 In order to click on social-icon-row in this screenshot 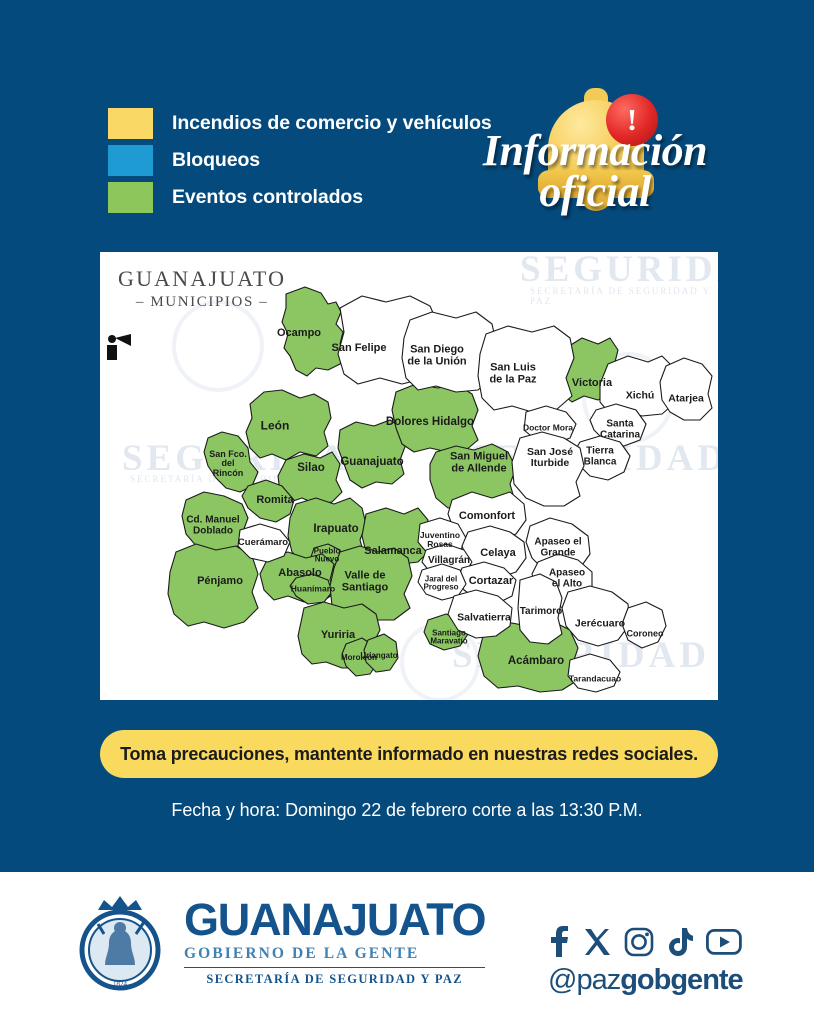, I will do `click(645, 942)`.